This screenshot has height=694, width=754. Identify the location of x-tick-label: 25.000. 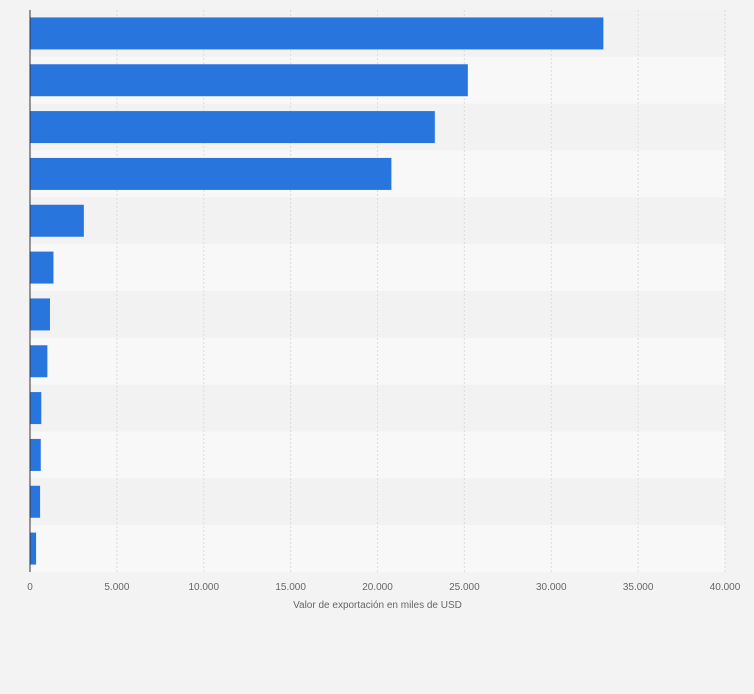
(464, 587).